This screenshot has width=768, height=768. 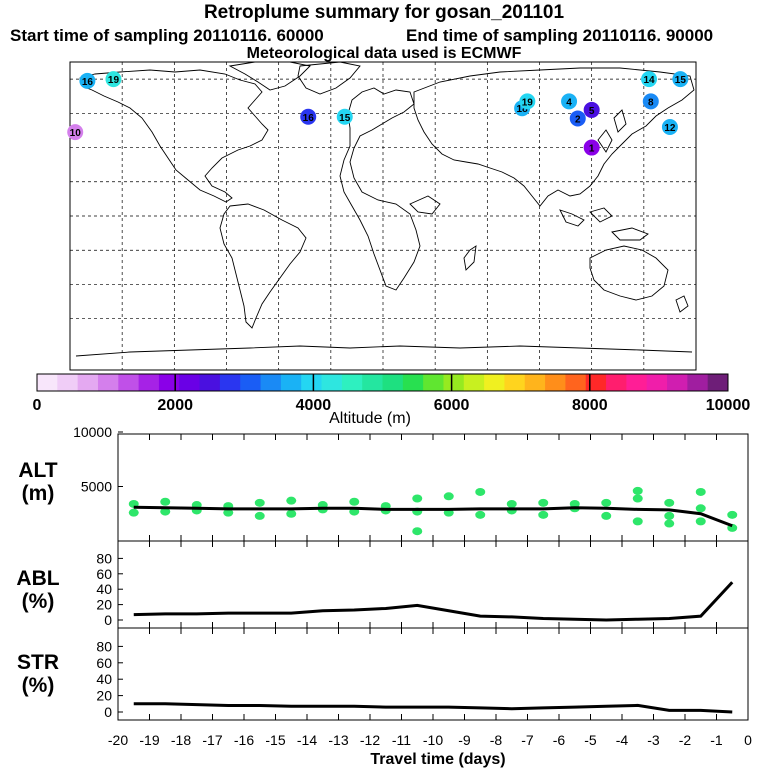 I want to click on particle-label: 2, so click(x=578, y=119).